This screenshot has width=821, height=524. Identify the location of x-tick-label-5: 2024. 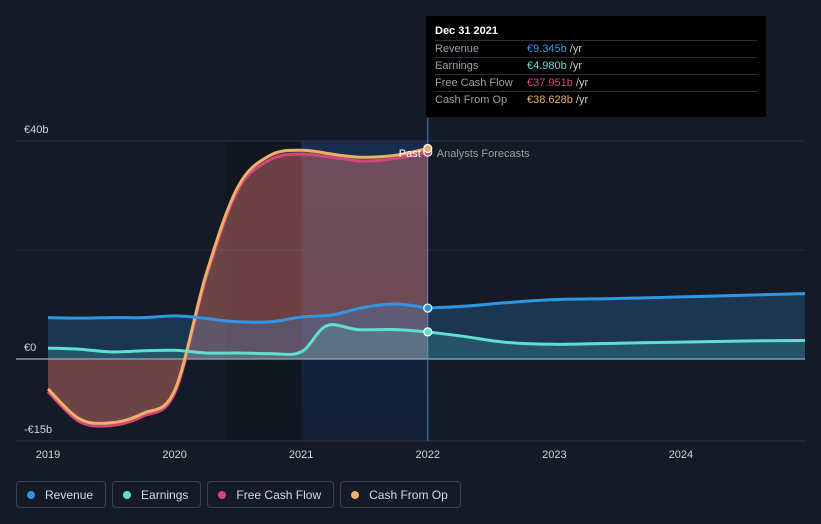
(681, 455).